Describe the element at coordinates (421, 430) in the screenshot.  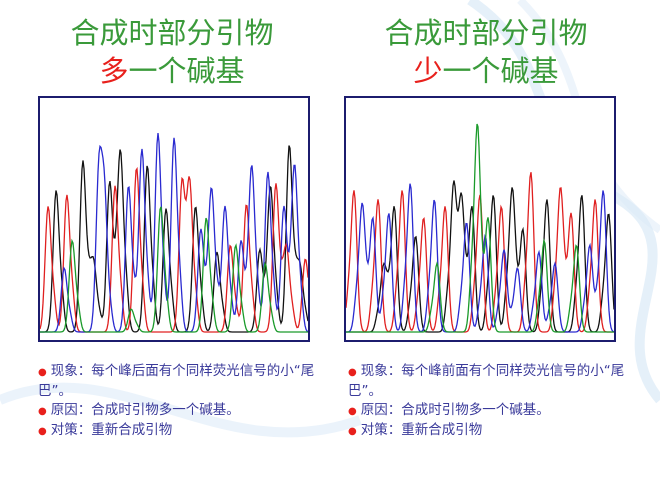
I see `right-note-text: 对策：重新合成引物` at that location.